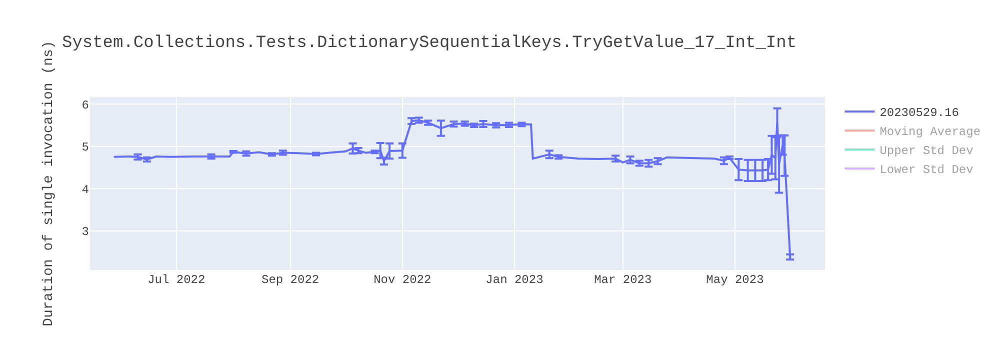  I want to click on x-tick-label: Jul 2022, so click(177, 280).